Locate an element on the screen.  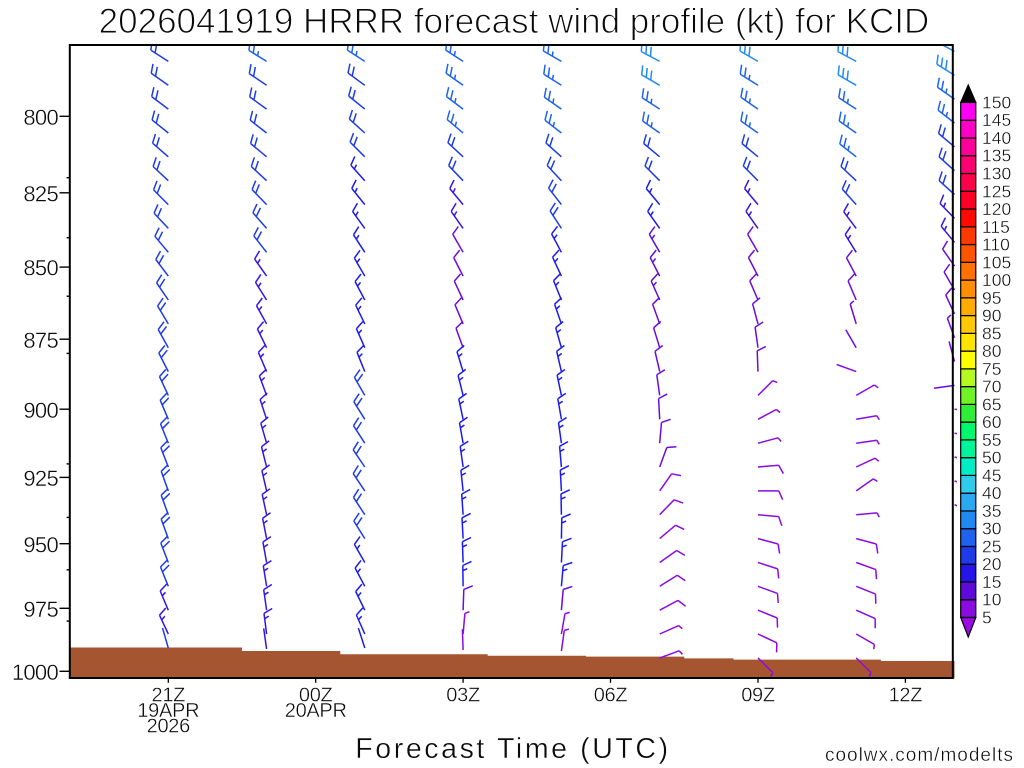
svg-text: 60 is located at coordinates (992, 422).